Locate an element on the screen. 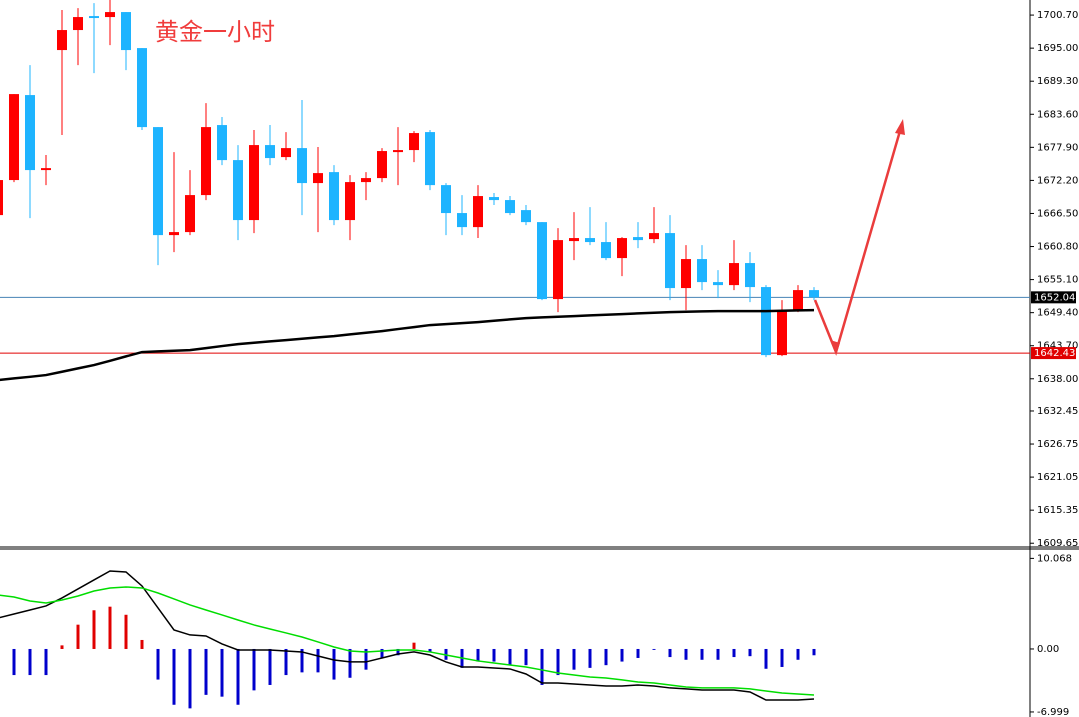 The image size is (1079, 717). y-tick-label: 1695.00 is located at coordinates (1057, 48).